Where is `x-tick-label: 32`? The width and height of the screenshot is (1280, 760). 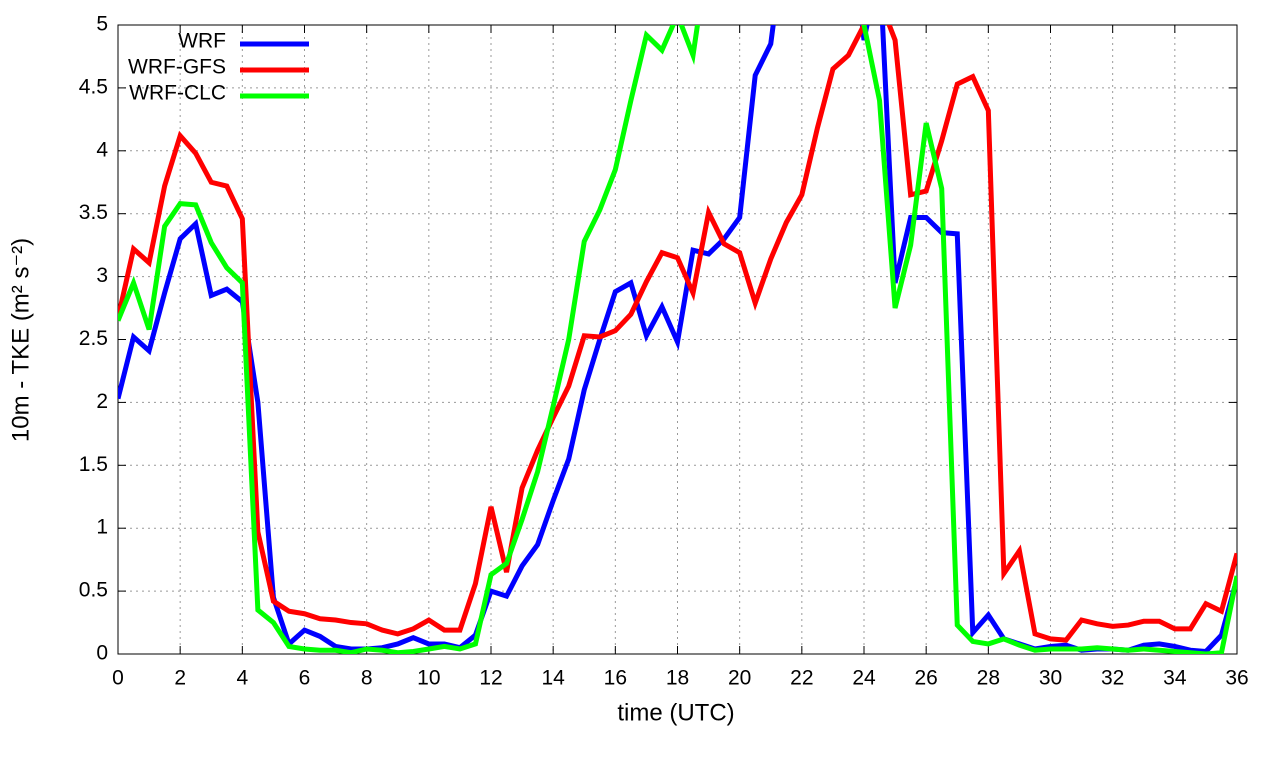 x-tick-label: 32 is located at coordinates (1112, 678).